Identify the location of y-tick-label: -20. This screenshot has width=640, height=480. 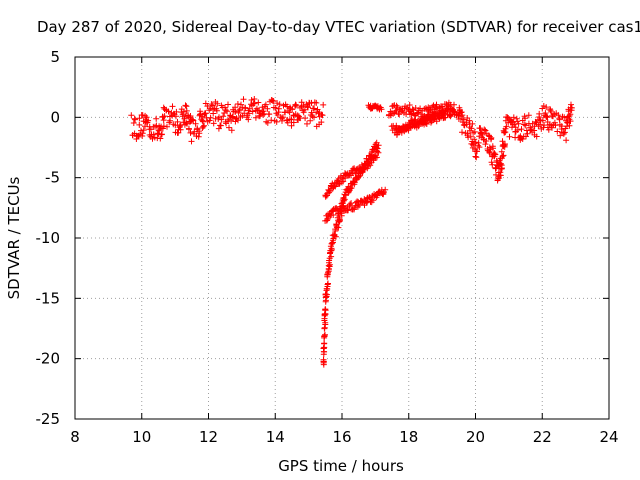
(48, 359).